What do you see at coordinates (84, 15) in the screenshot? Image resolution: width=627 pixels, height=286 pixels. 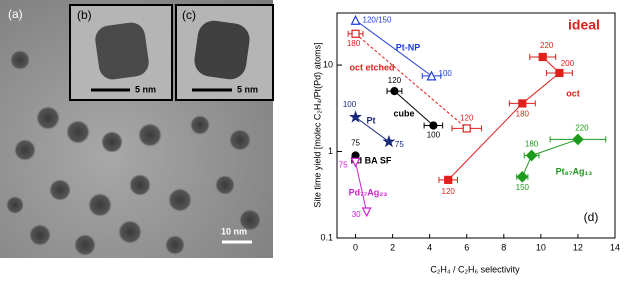 I see `panel-label: (b)` at bounding box center [84, 15].